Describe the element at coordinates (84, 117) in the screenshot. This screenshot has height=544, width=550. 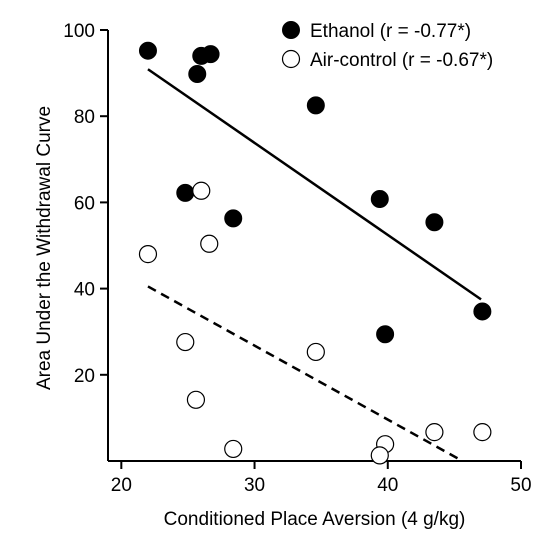
I see `y-tick-label: 80` at that location.